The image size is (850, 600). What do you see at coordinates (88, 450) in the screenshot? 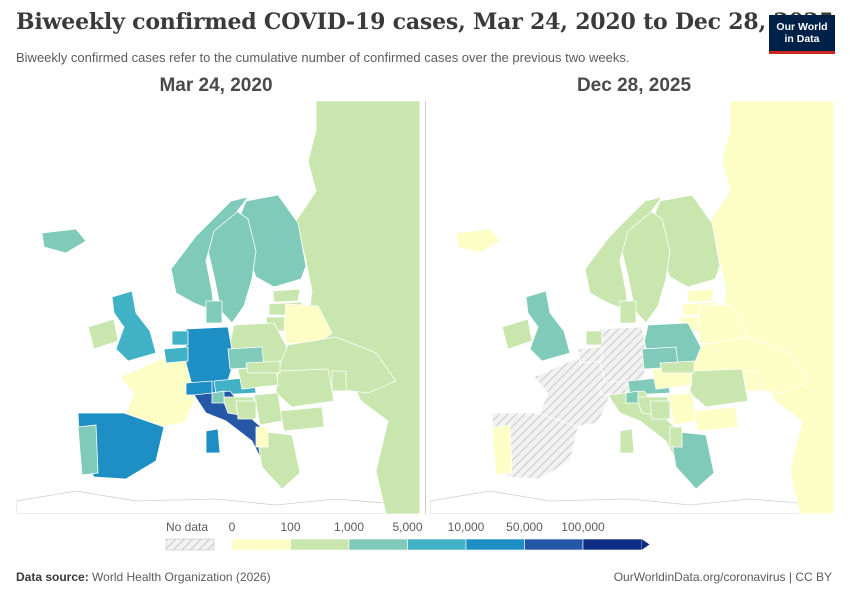
I see `country-portugal: Portugal: 1,000-5,000` at bounding box center [88, 450].